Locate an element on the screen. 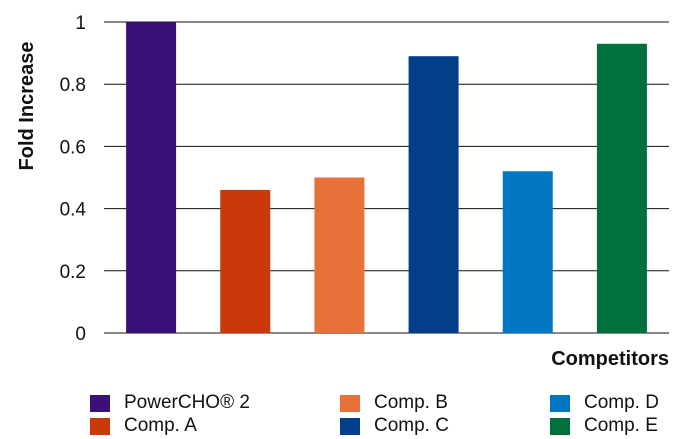 The width and height of the screenshot is (675, 439). legend-item: Comp. D is located at coordinates (612, 403).